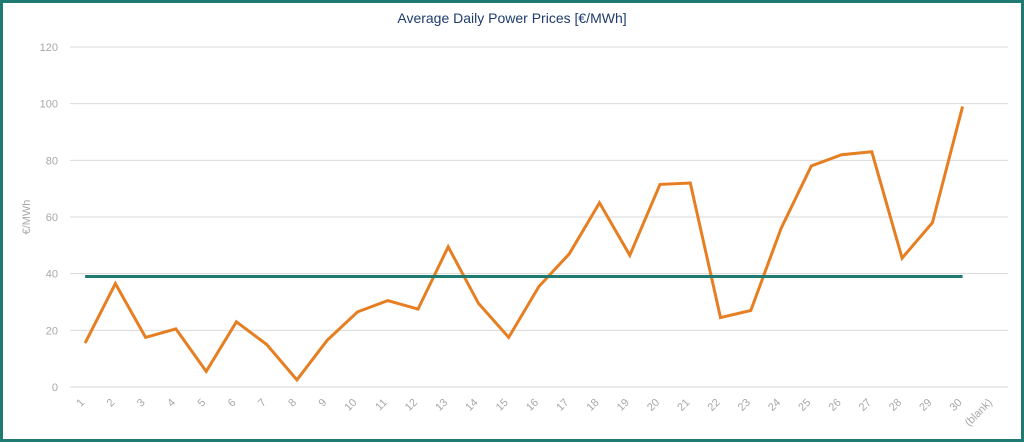 Image resolution: width=1024 pixels, height=442 pixels. Describe the element at coordinates (52, 161) in the screenshot. I see `y-tick-label: 80` at that location.